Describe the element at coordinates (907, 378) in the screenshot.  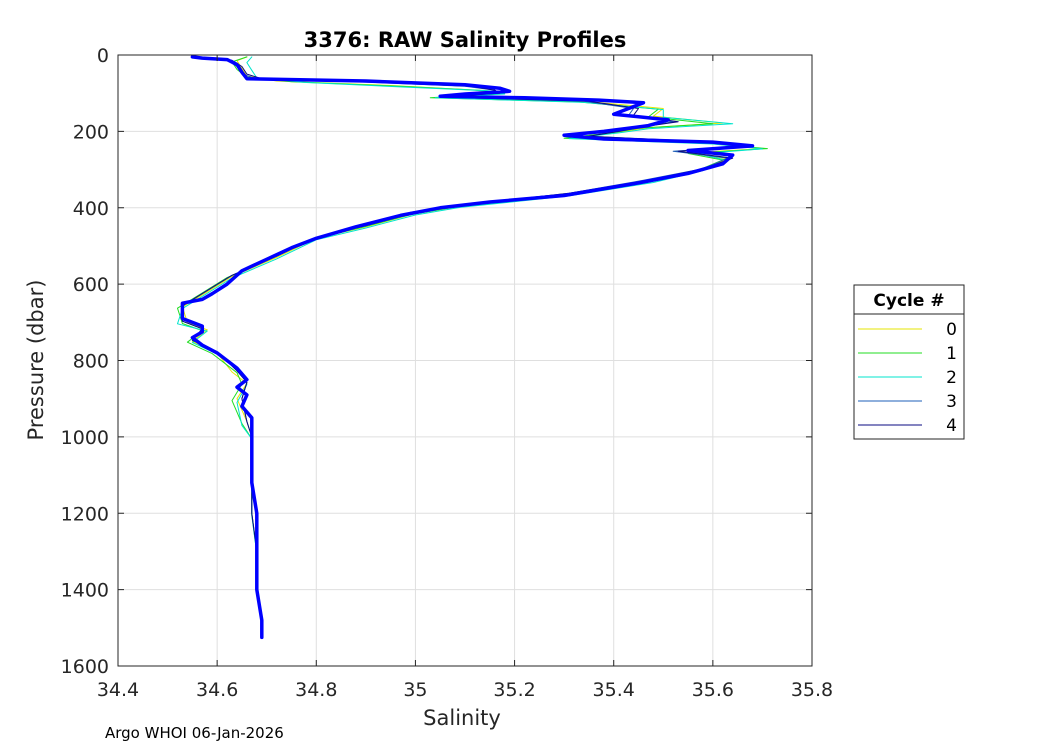
I see `legend-items: 0 1 2 3 4` at that location.